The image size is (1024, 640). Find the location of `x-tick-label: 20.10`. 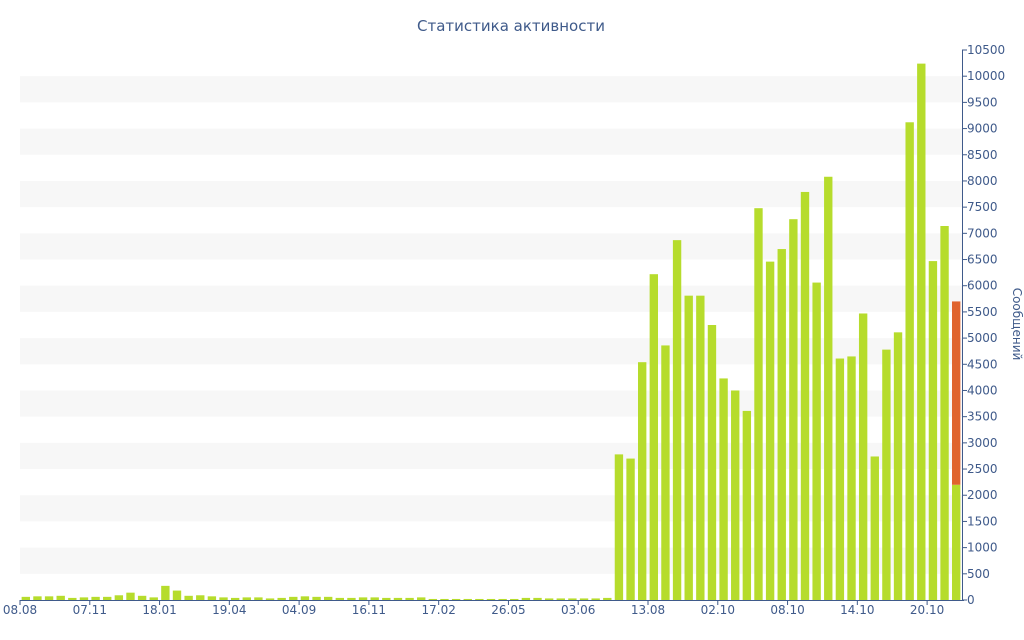

x-tick-label: 20.10 is located at coordinates (927, 610).